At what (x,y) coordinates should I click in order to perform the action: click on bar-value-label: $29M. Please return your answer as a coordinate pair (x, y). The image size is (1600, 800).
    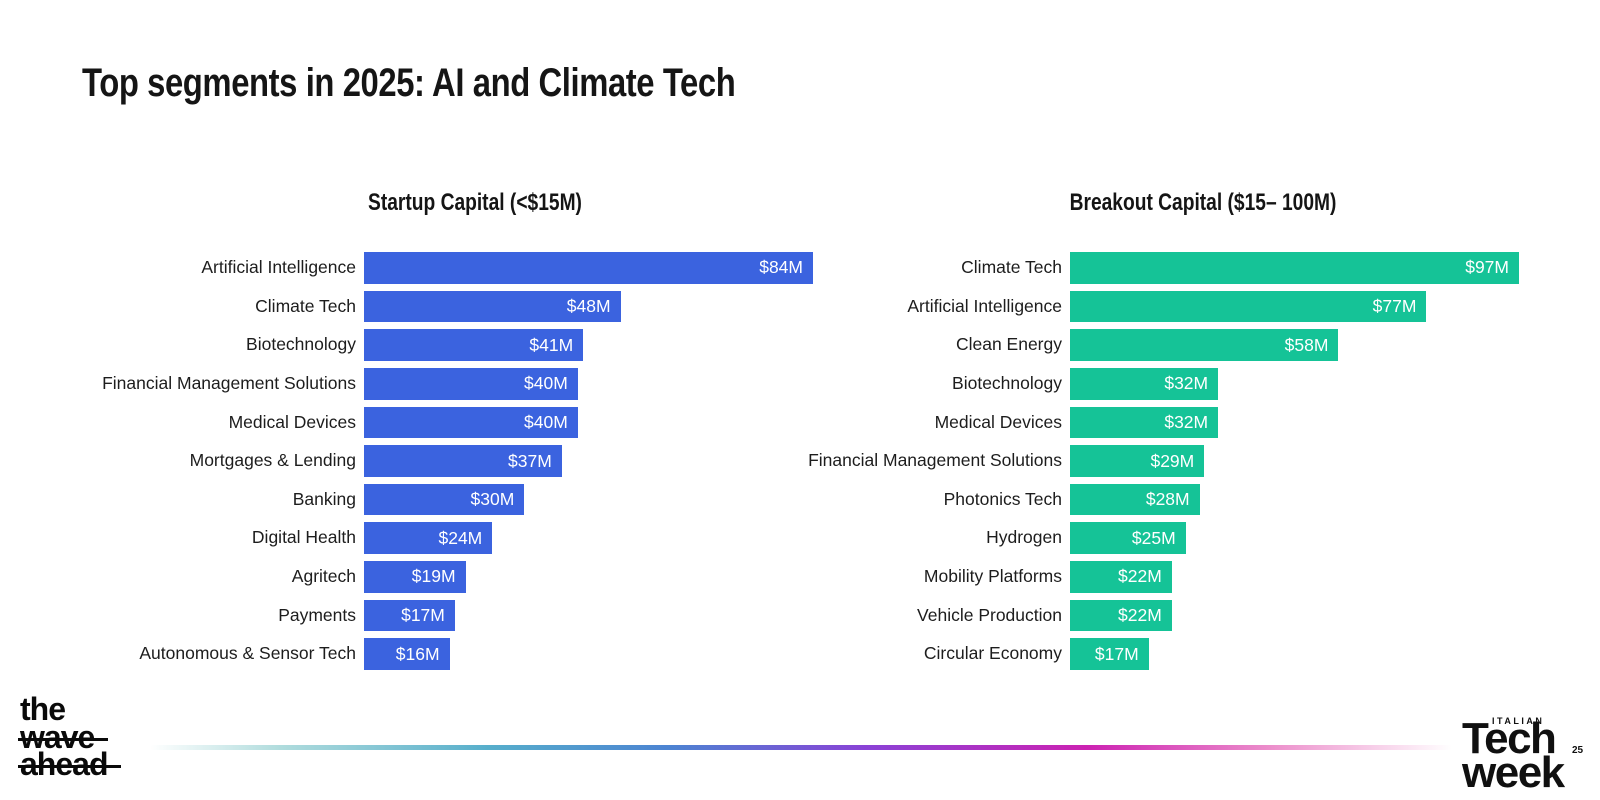
    Looking at the image, I should click on (1172, 460).